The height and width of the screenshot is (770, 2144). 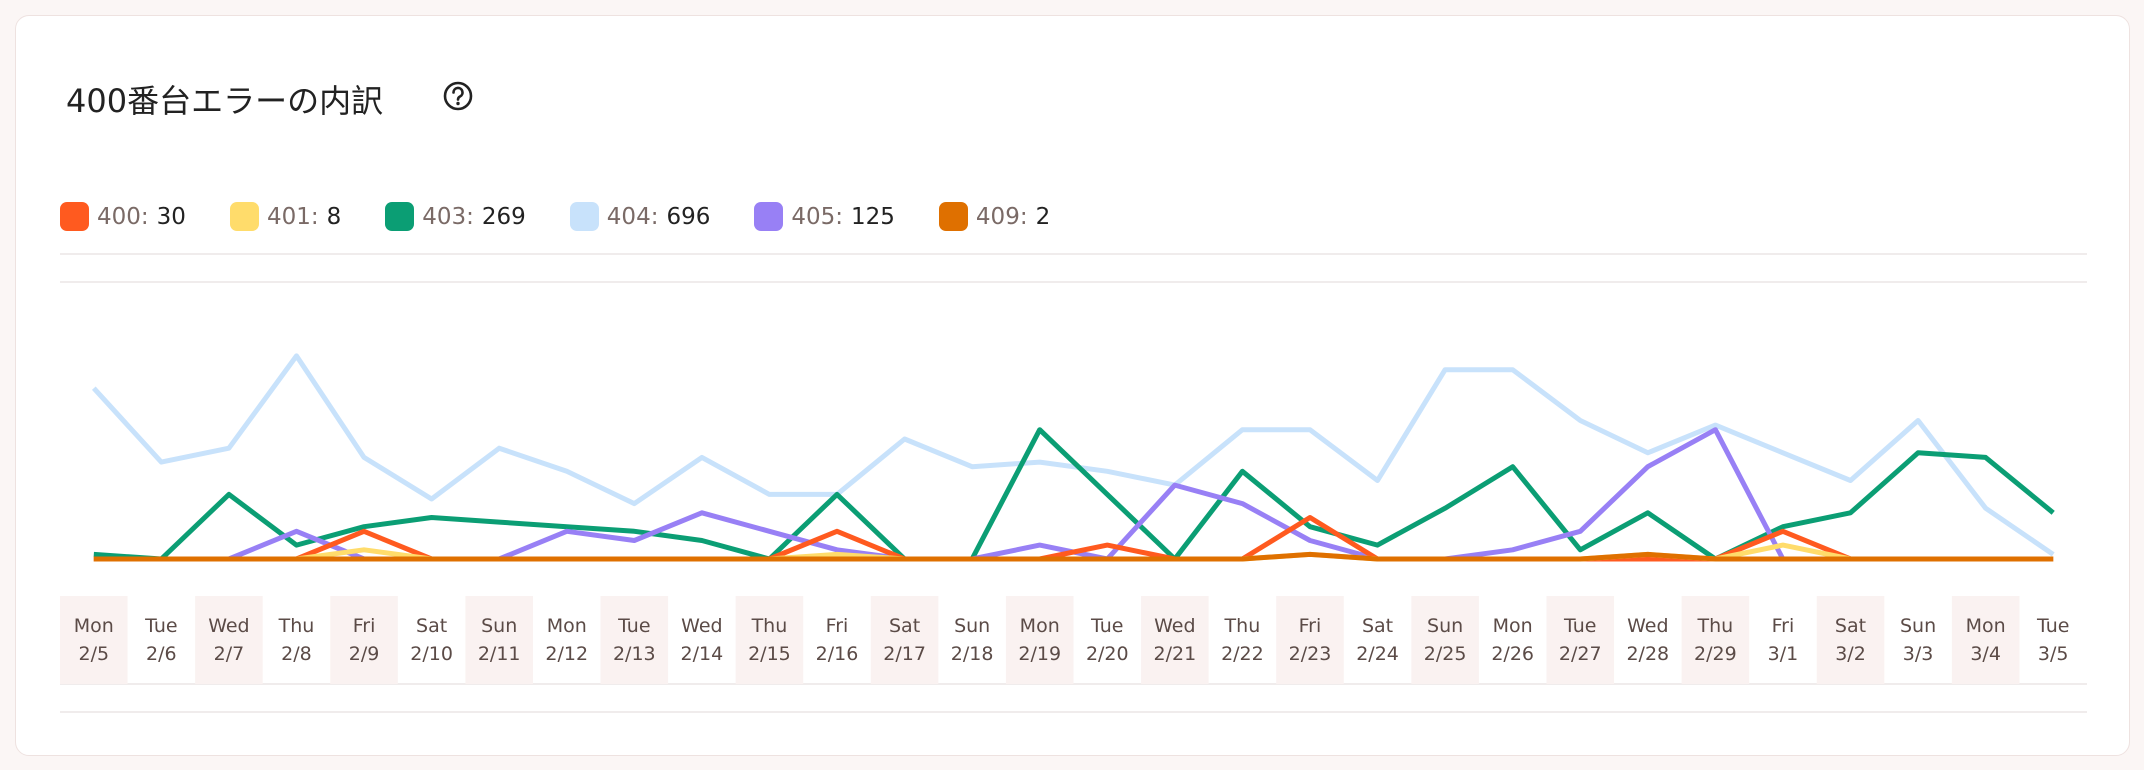 I want to click on x-tick-text: Thu 2/22, so click(x=1242, y=640).